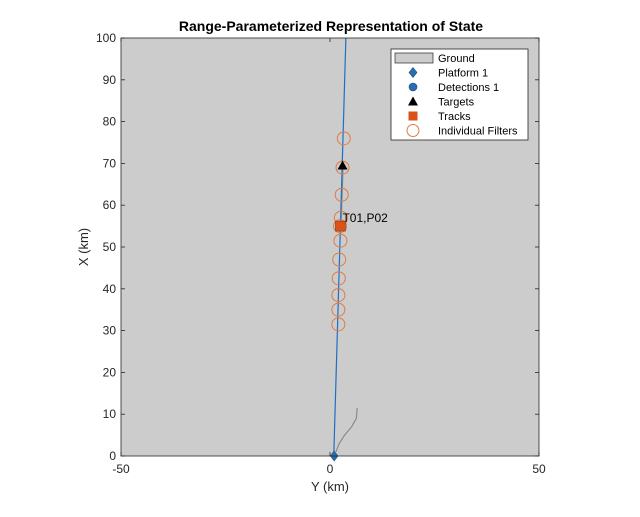 This screenshot has width=640, height=517. I want to click on x-tick-label: 50, so click(539, 469).